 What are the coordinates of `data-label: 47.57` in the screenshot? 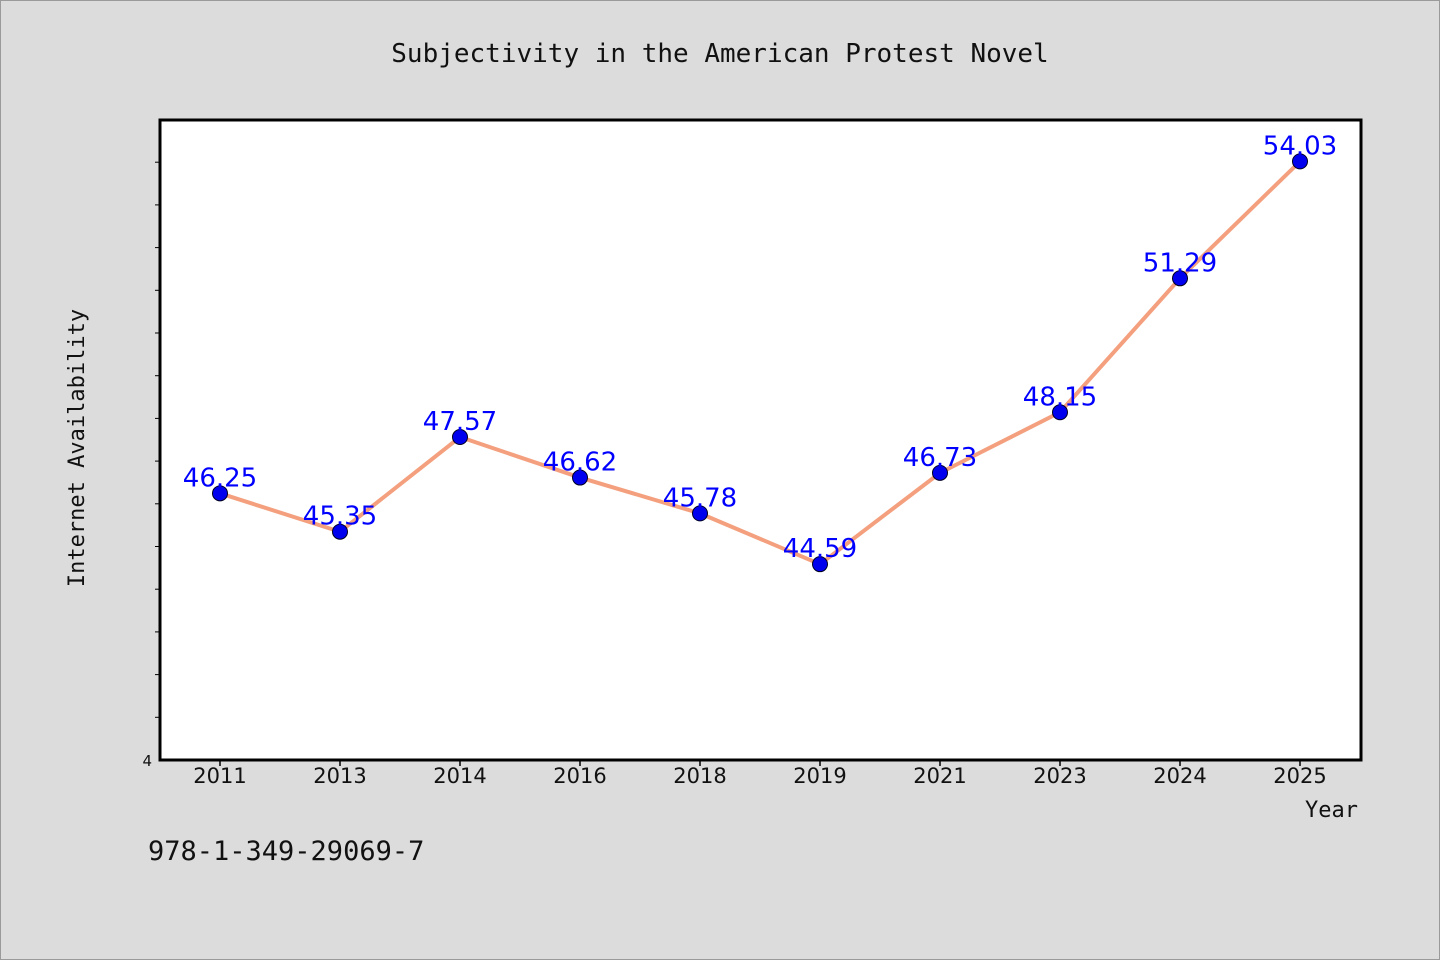 It's located at (460, 422).